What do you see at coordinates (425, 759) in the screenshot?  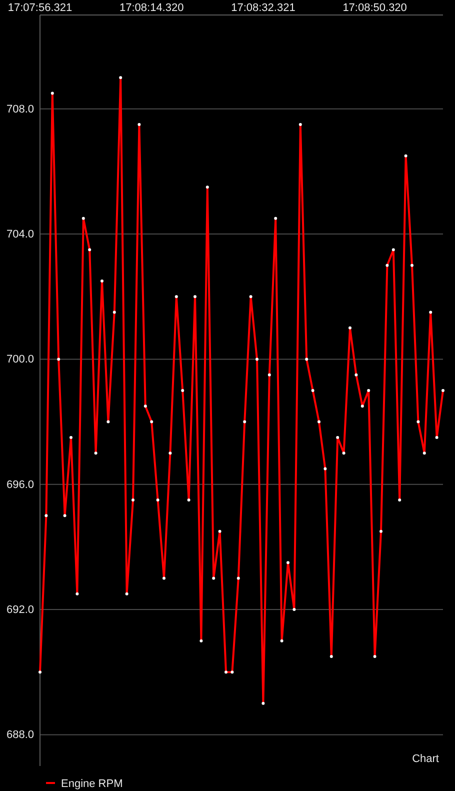 I see `annotation: Chart` at bounding box center [425, 759].